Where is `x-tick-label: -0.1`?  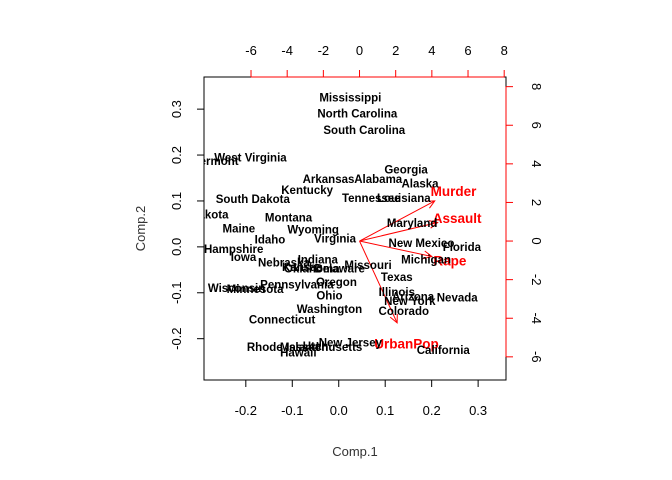
x-tick-label: -0.1 is located at coordinates (292, 410).